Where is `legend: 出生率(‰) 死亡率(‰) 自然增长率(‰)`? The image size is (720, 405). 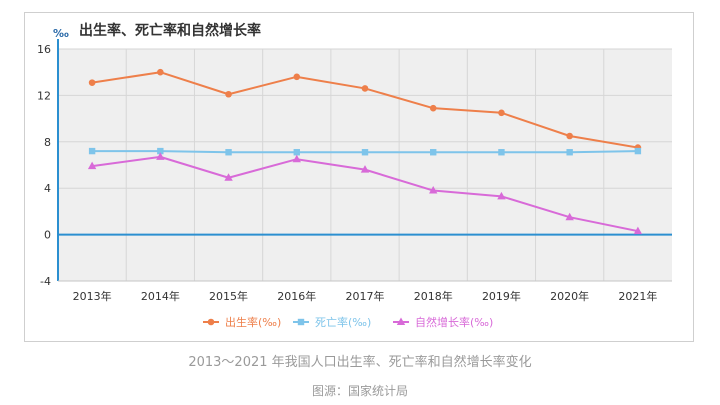 legend: 出生率(‰) 死亡率(‰) 自然增长率(‰) is located at coordinates (348, 322).